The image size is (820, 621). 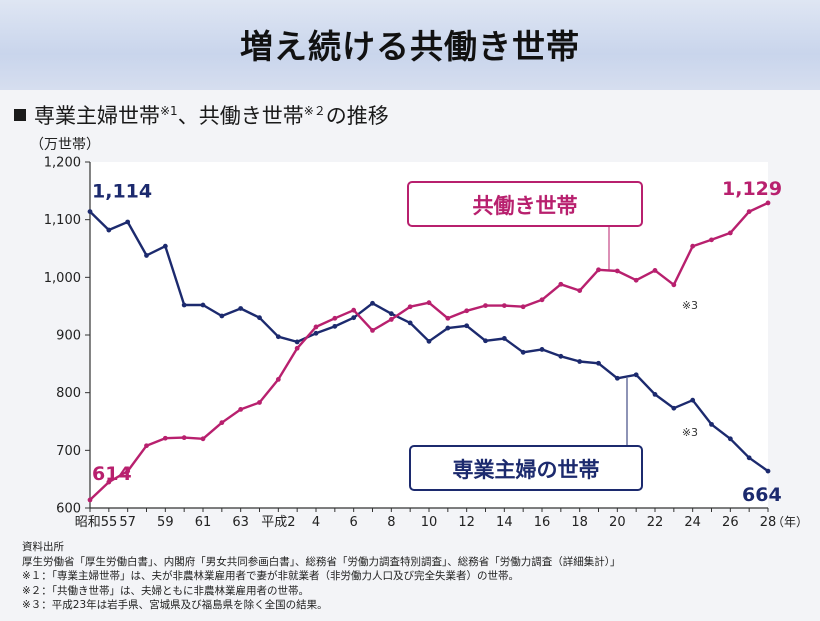 I want to click on page-title: 増え続ける共働き世帯, so click(x=410, y=46).